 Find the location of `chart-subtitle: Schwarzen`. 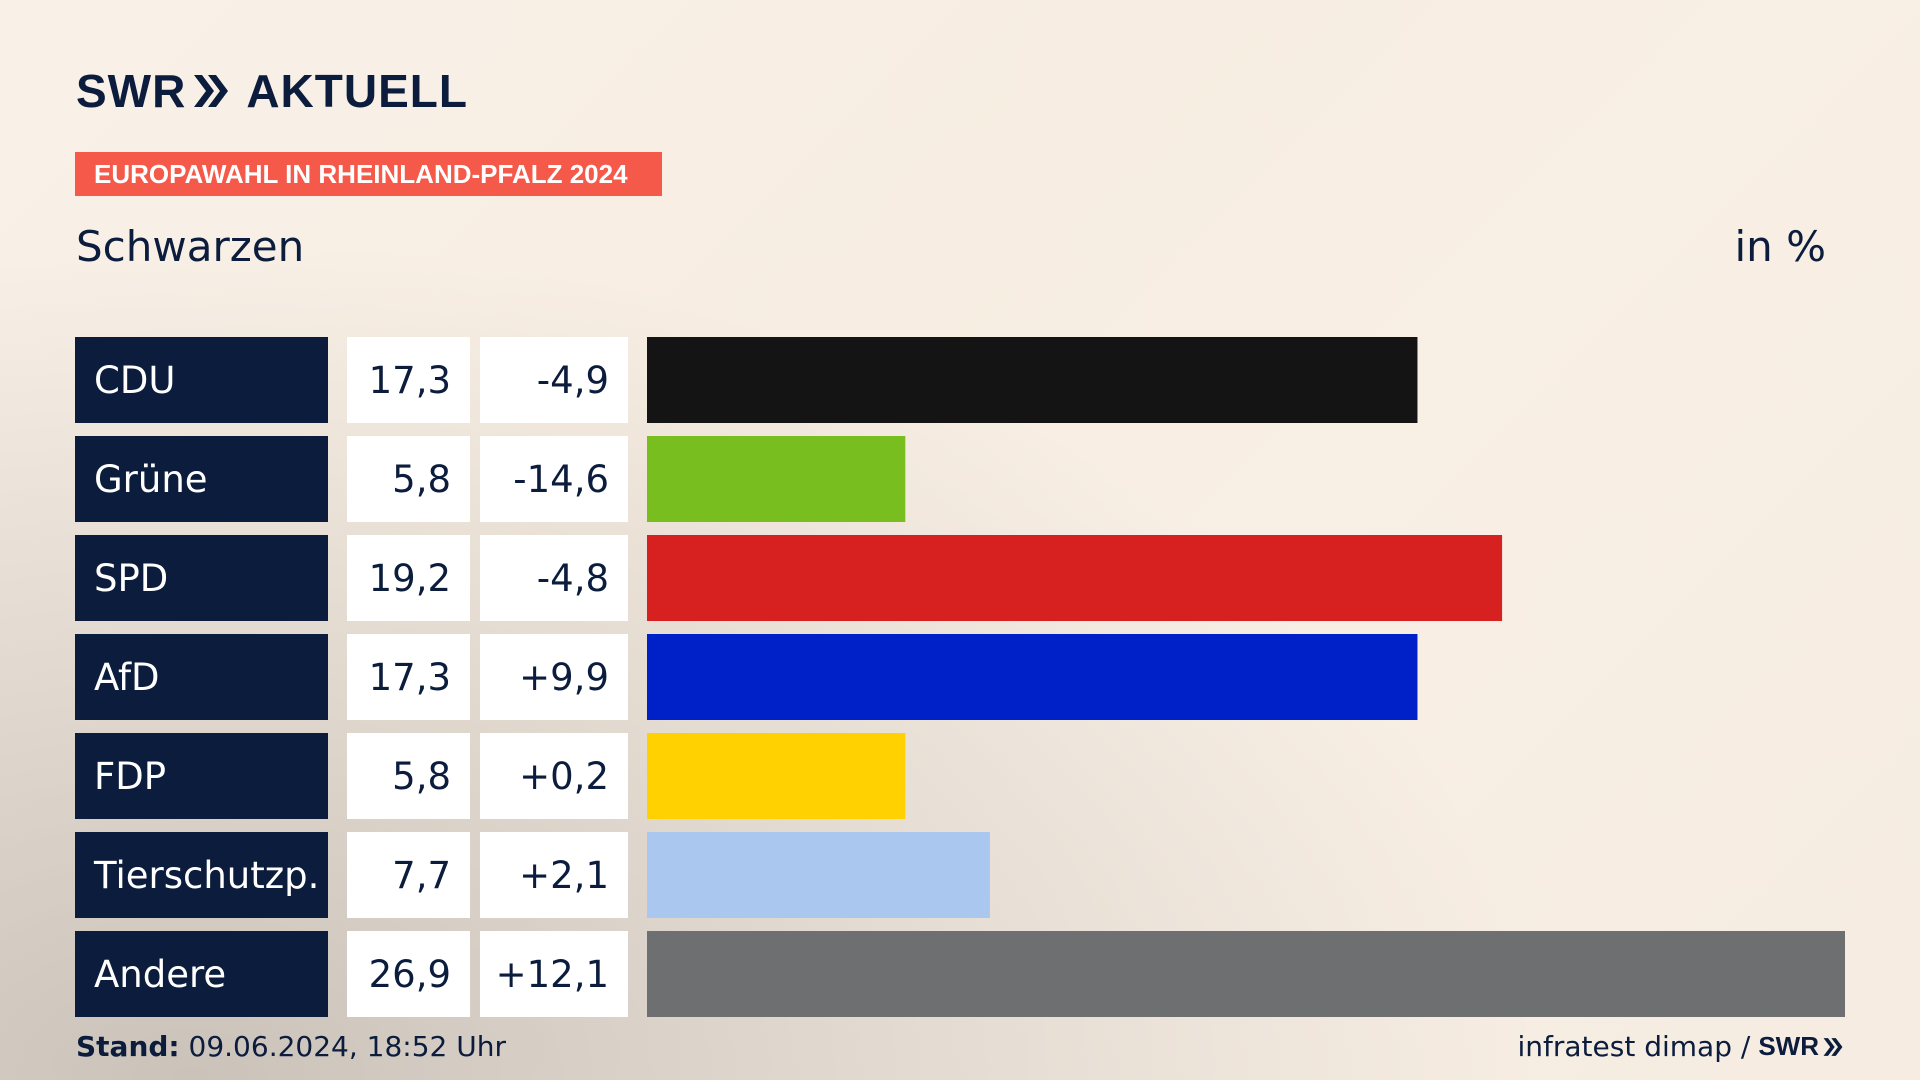

chart-subtitle: Schwarzen is located at coordinates (190, 246).